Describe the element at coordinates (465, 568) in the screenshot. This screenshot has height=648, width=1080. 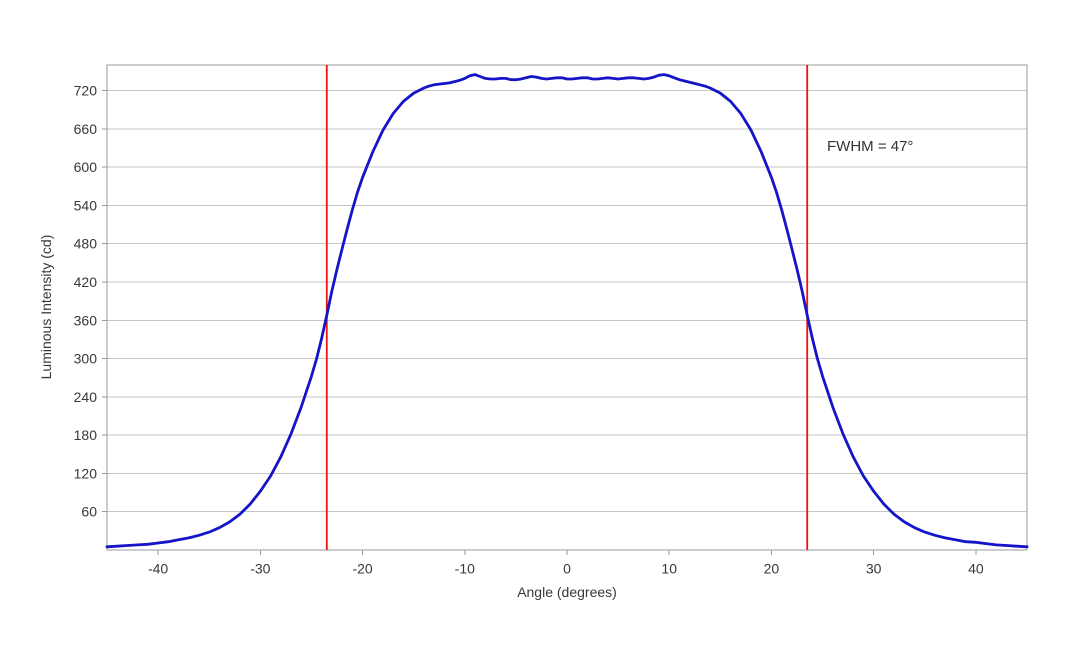
I see `x-tick-label: -10` at that location.